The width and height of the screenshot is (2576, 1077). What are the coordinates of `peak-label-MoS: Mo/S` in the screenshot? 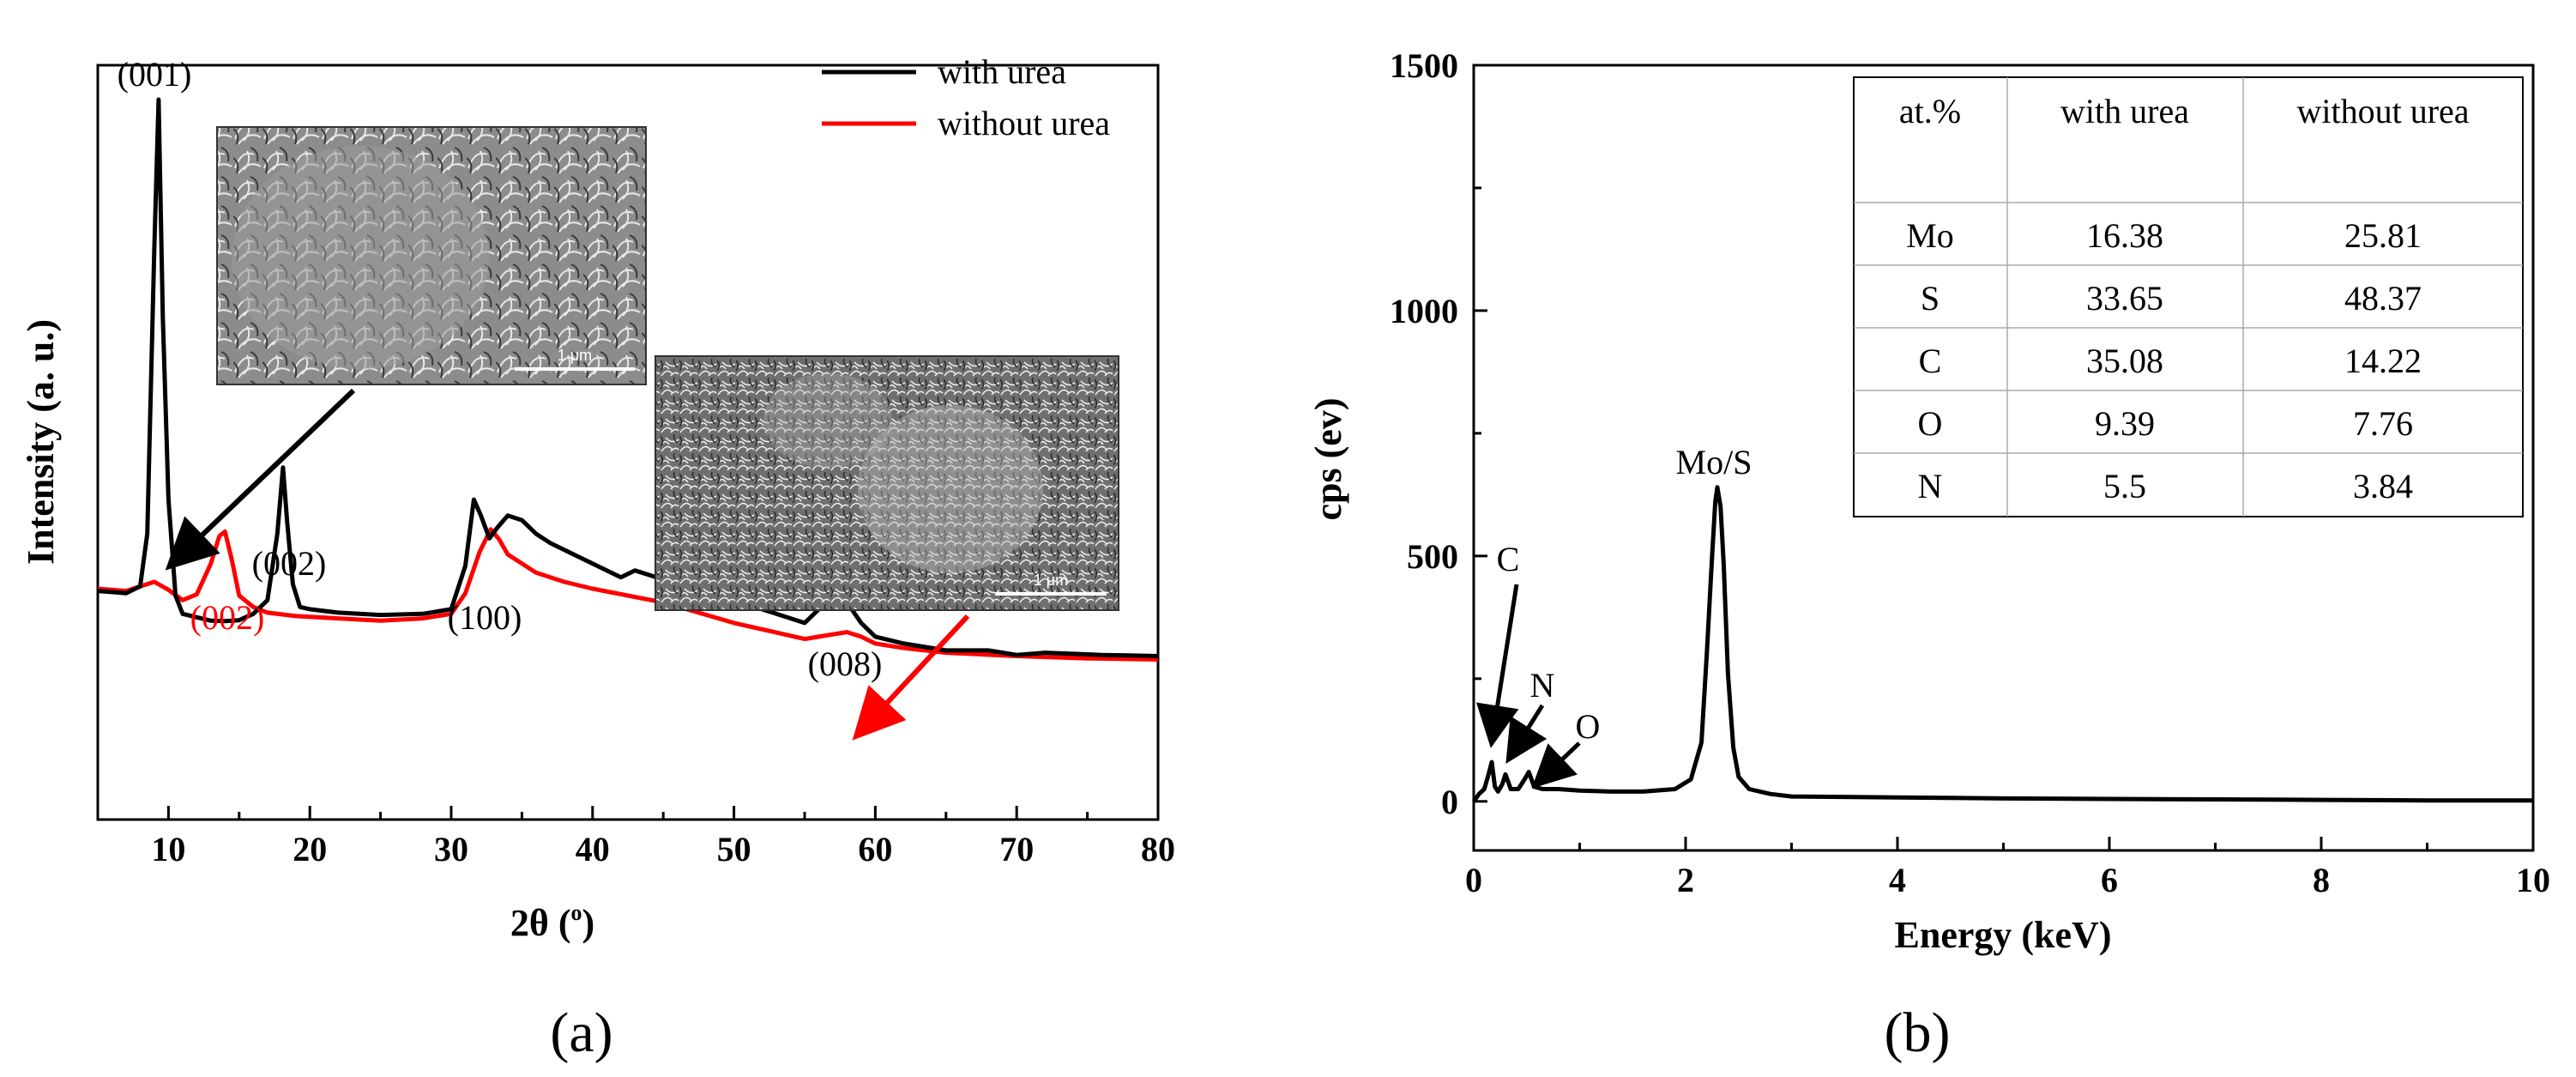 It's located at (1714, 462).